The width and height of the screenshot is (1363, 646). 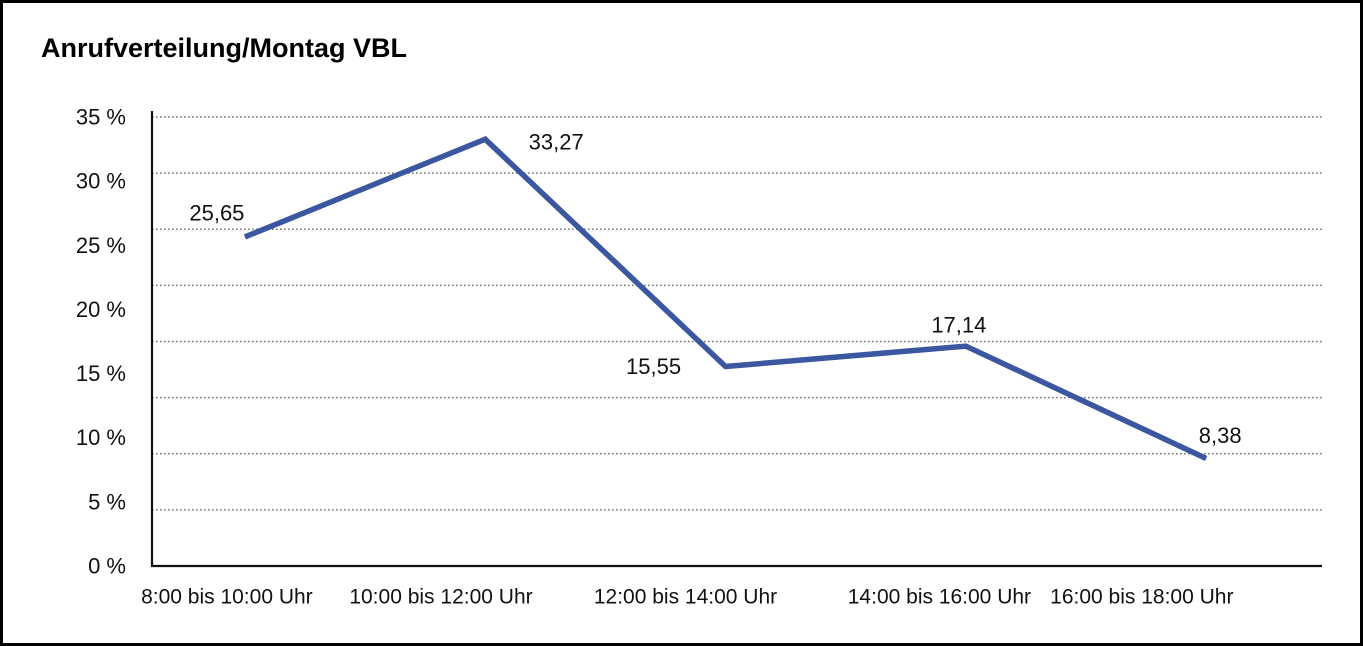 I want to click on x-axis-tick-label: 12:00 bis 14:00 Uhr, so click(x=685, y=597).